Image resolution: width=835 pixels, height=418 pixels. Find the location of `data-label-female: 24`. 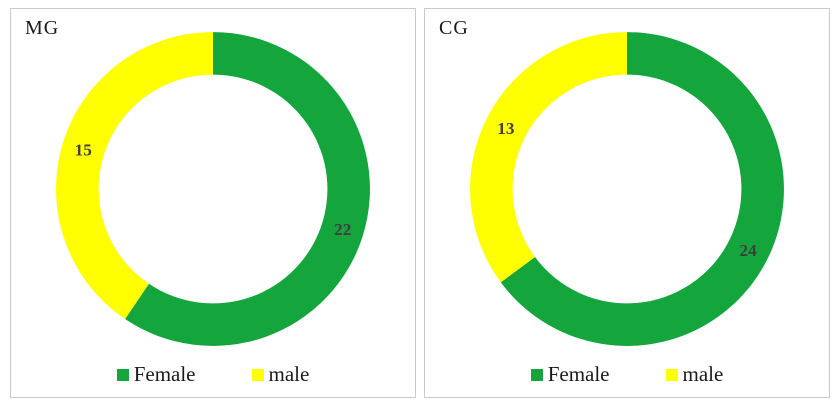

data-label-female: 24 is located at coordinates (749, 250).